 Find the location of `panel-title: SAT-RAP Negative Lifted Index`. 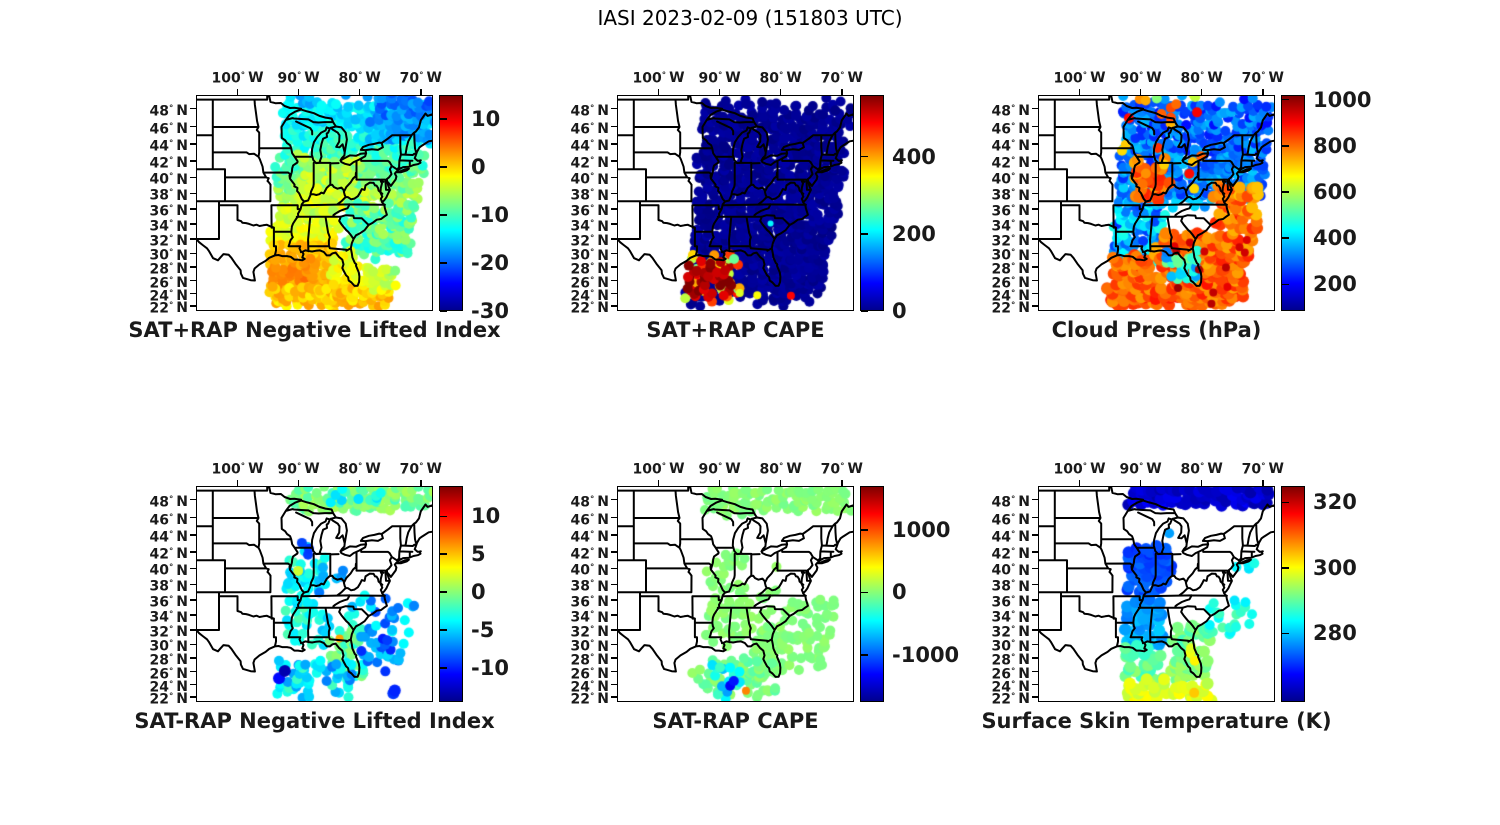

panel-title: SAT-RAP Negative Lifted Index is located at coordinates (314, 721).